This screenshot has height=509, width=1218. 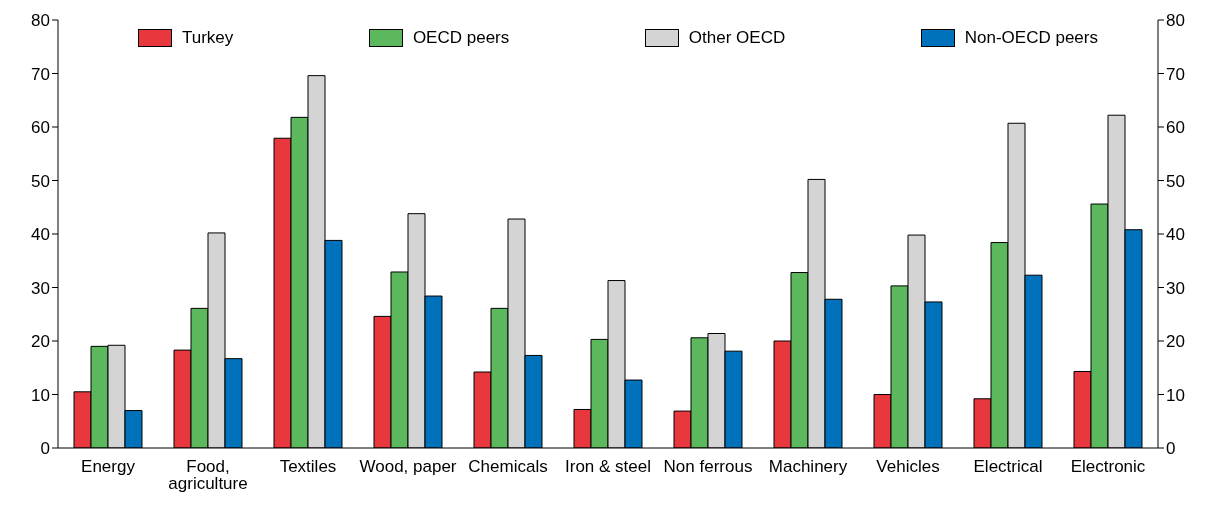 I want to click on x-tick-label: Non ferrous, so click(x=708, y=467).